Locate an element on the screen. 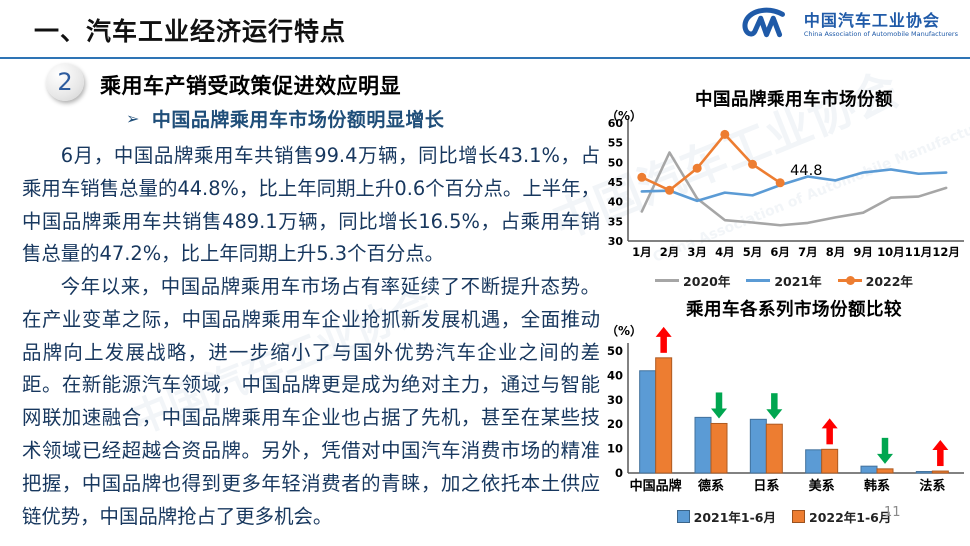 The width and height of the screenshot is (970, 546). subheading-label: 中国品牌乘用车市场份额明显增长 is located at coordinates (298, 120).